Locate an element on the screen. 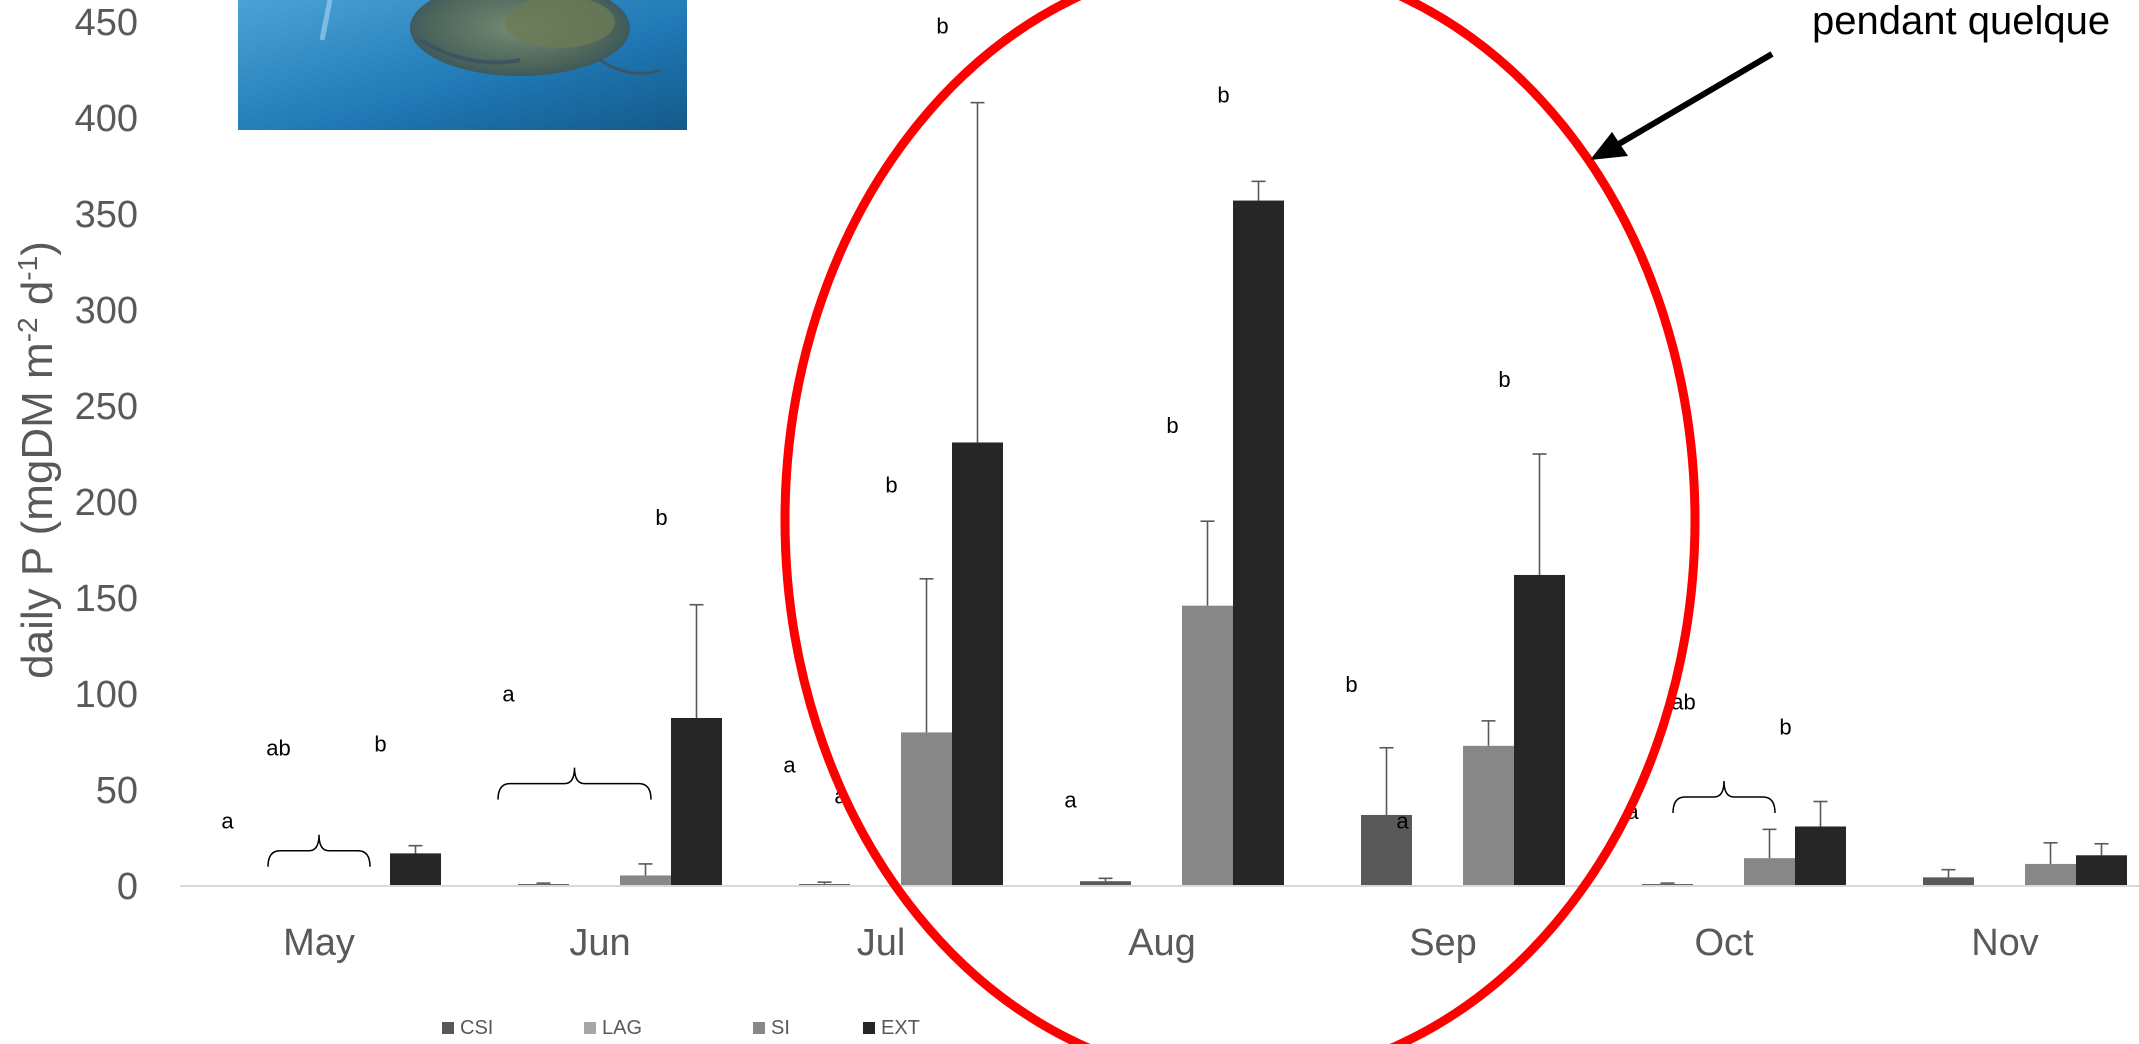 The width and height of the screenshot is (2139, 1044). callout-text: pendant quelque is located at coordinates (1961, 21).